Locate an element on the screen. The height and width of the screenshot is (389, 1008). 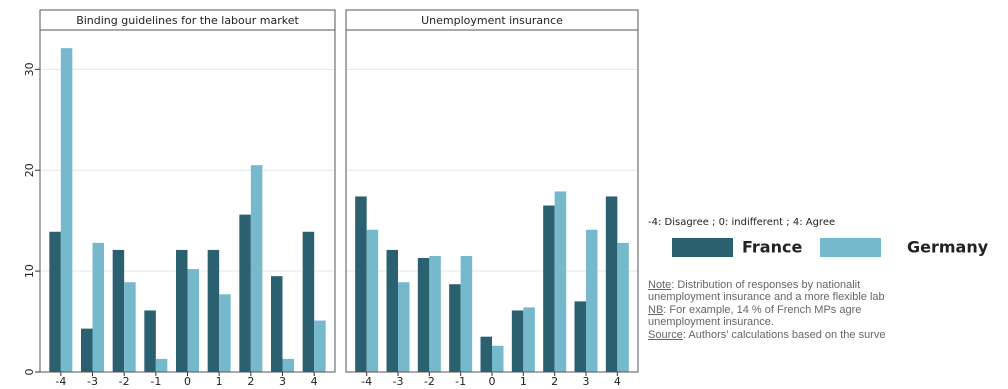
legend-label: France is located at coordinates (772, 247).